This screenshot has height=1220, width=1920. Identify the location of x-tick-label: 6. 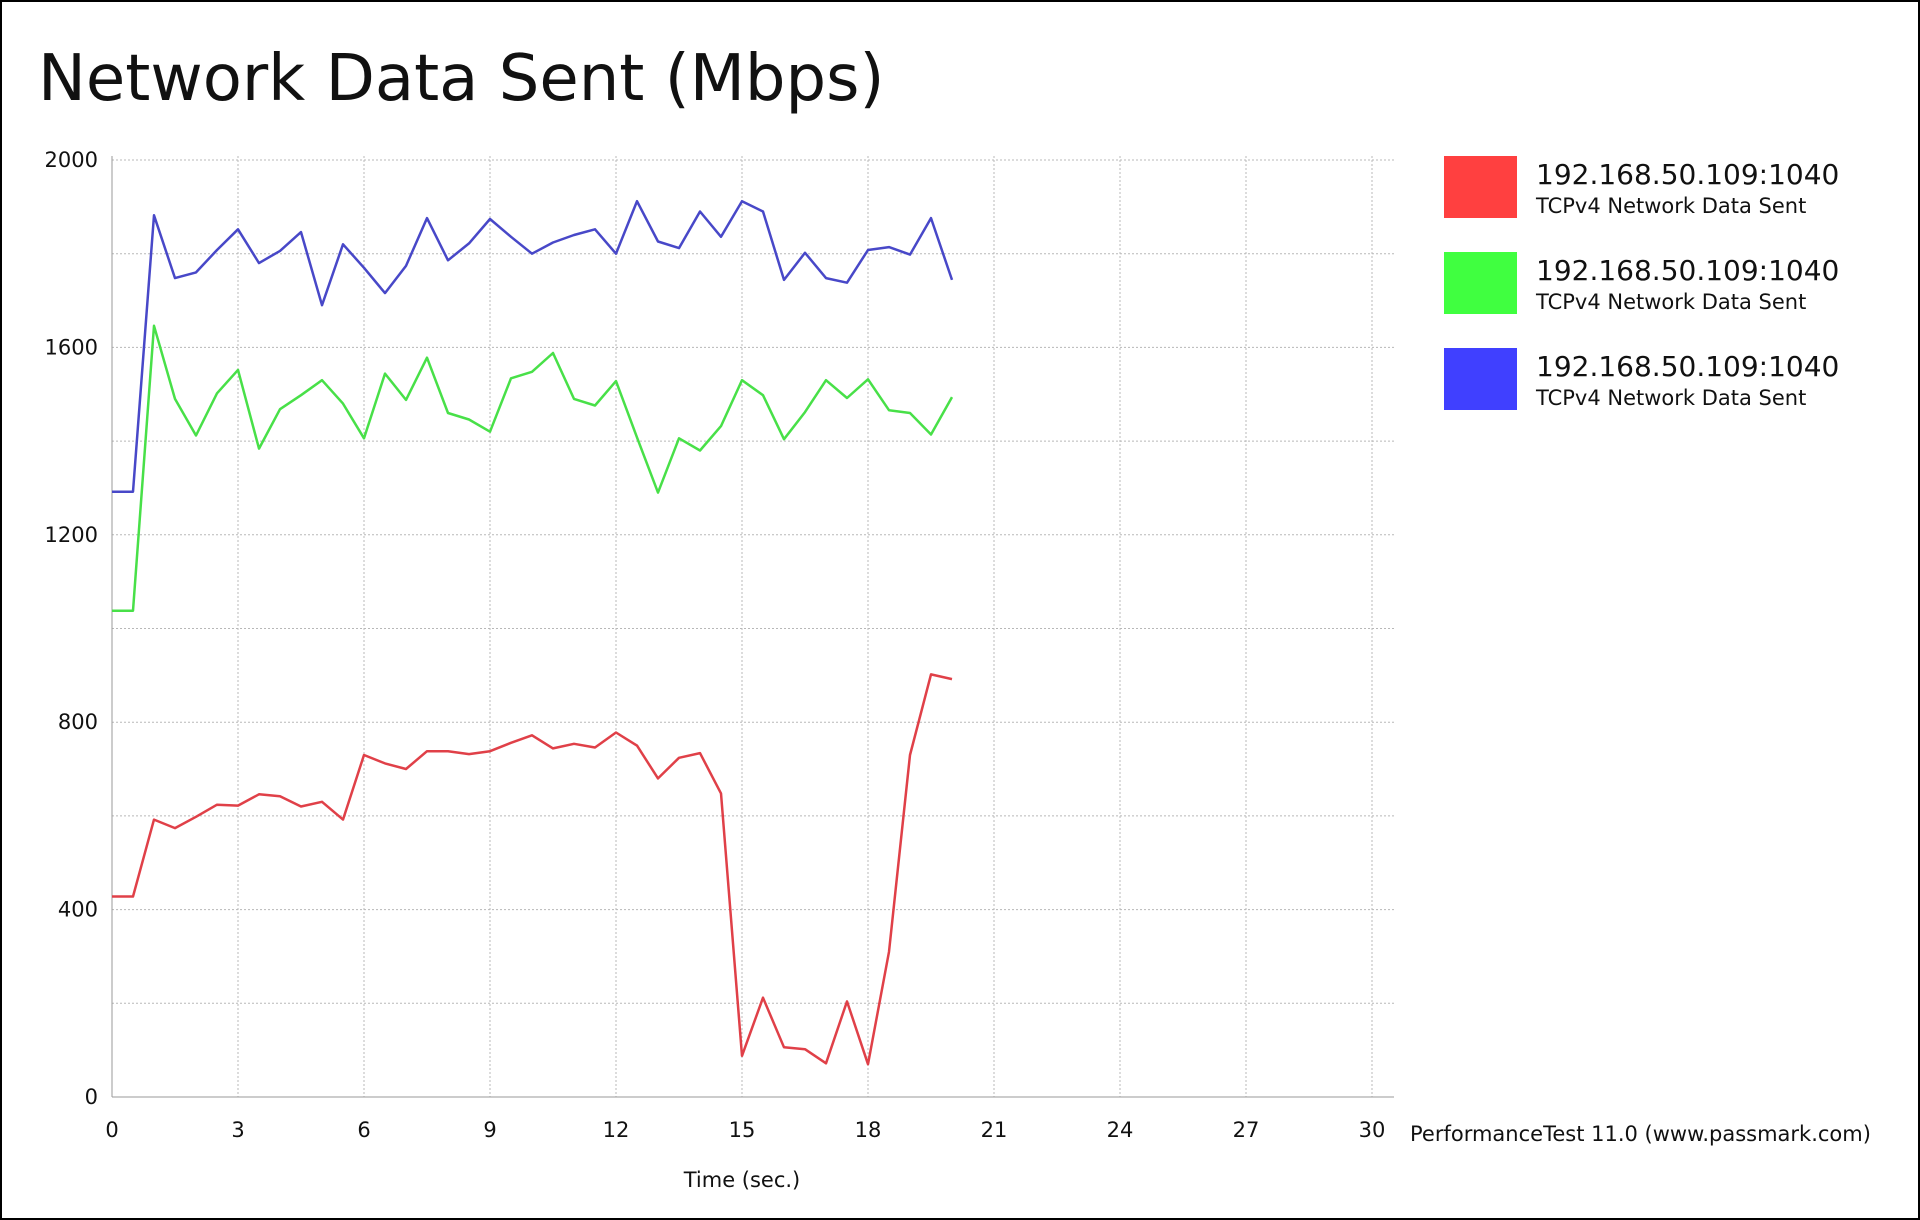
(363, 1130).